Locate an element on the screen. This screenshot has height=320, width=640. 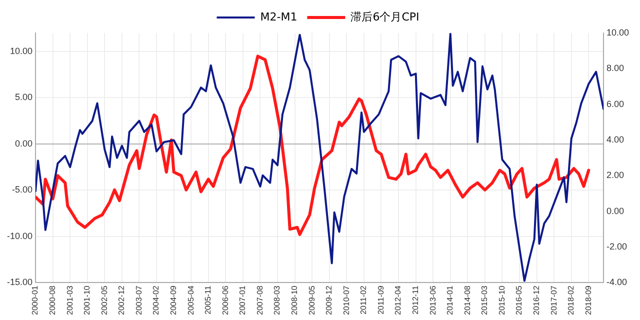
x-tick-label: 2004-02 is located at coordinates (156, 300).